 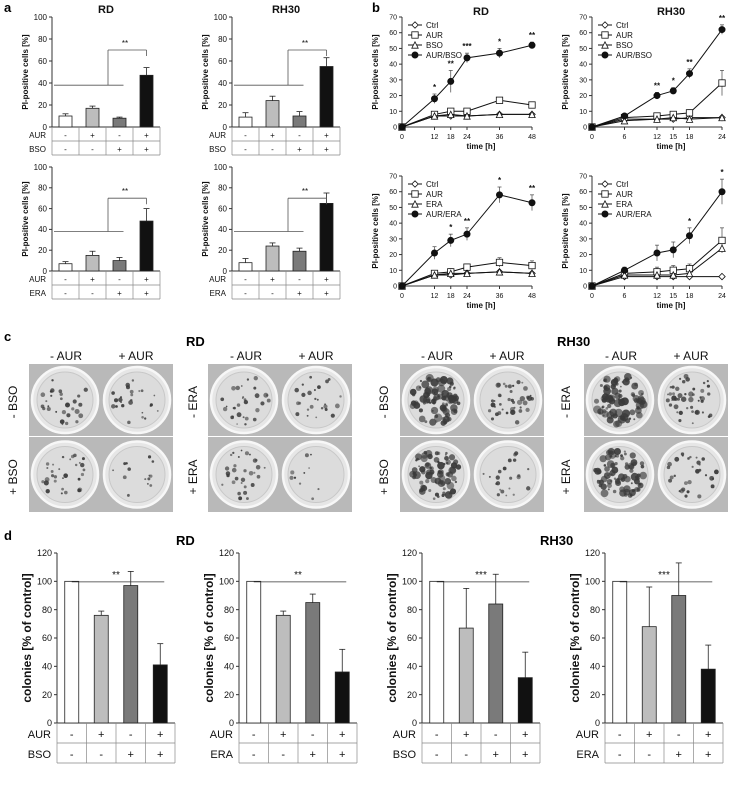 What do you see at coordinates (405, 755) in the screenshot?
I see `treatment-name: BSO` at bounding box center [405, 755].